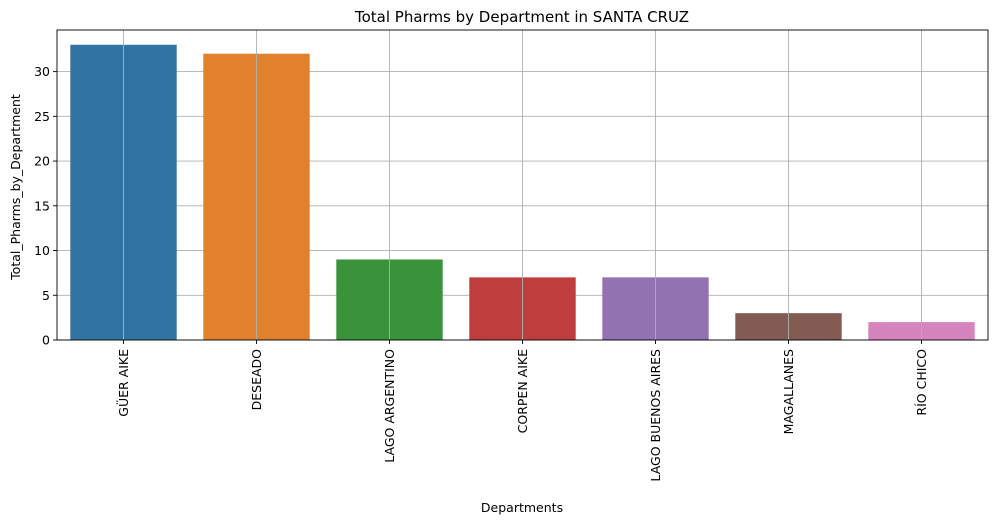 Image resolution: width=997 pixels, height=526 pixels. I want to click on y-tick-label: 5, so click(46, 295).